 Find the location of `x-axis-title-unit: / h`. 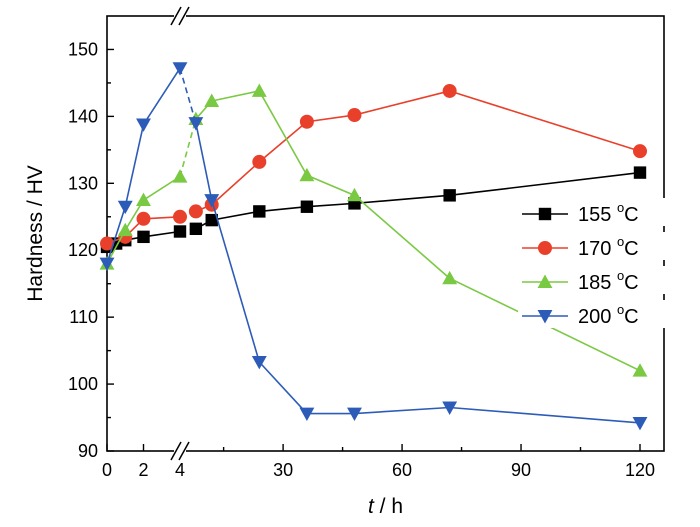

x-axis-title-unit: / h is located at coordinates (388, 506).